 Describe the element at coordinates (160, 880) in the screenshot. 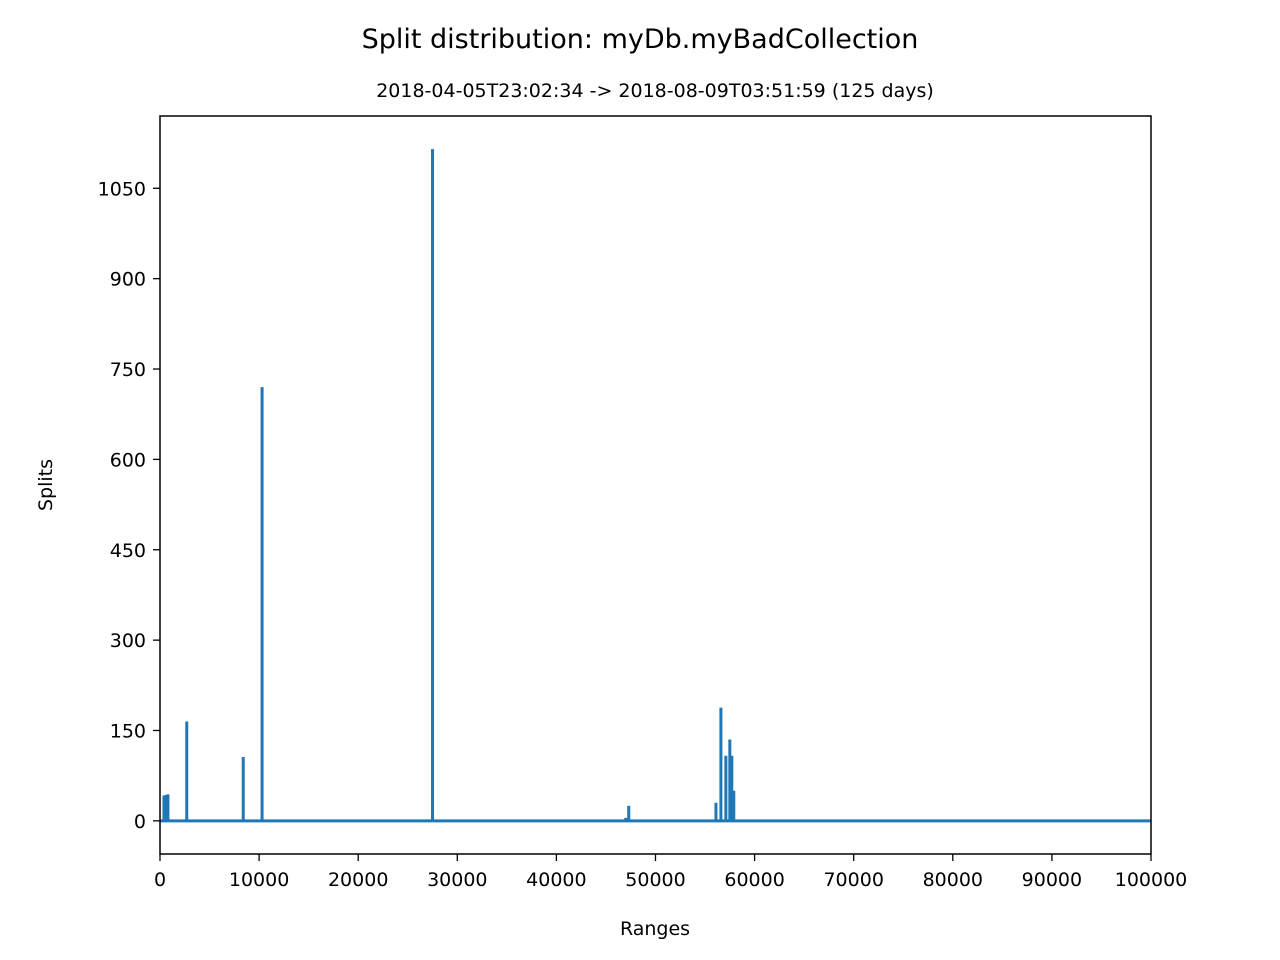

I see `x-tick-label: 0` at that location.